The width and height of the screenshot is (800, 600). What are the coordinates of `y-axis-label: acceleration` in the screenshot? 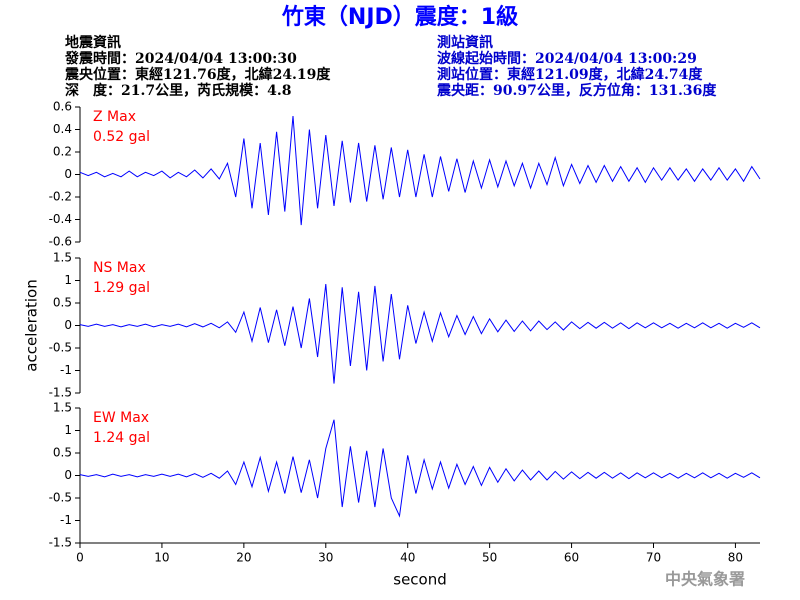 It's located at (32, 325).